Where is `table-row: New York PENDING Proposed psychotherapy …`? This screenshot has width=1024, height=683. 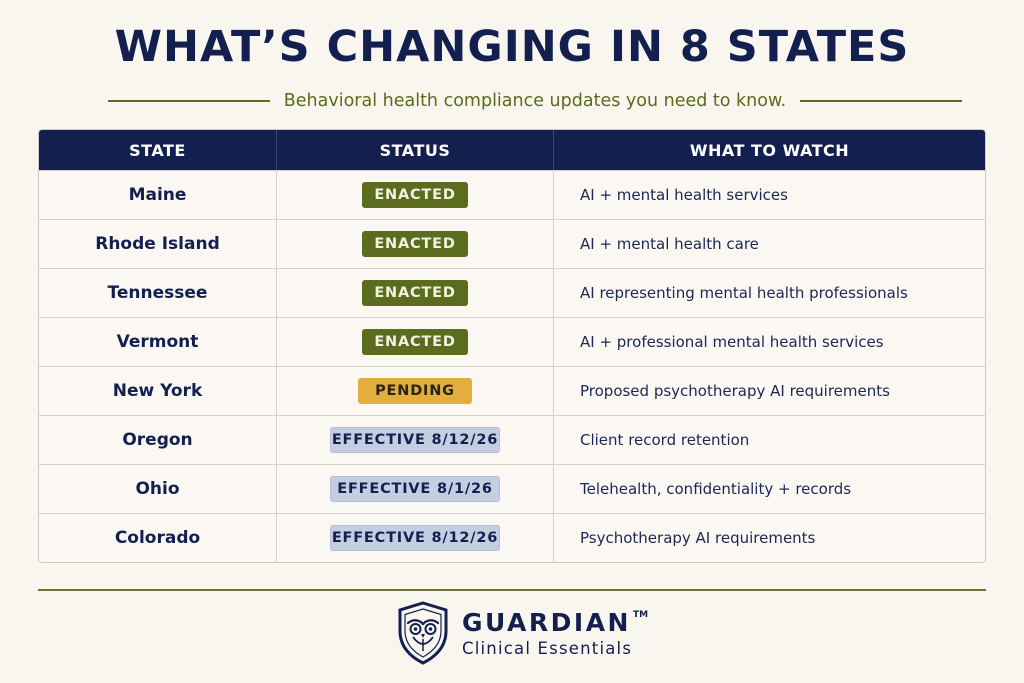
table-row: New York PENDING Proposed psychotherapy … is located at coordinates (512, 390).